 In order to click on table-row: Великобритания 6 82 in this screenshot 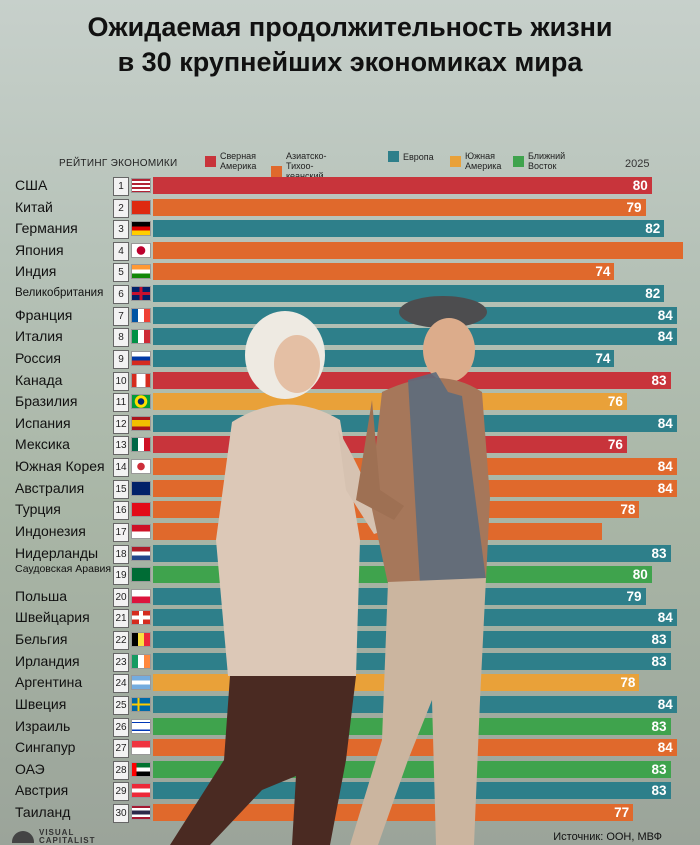, I will do `click(350, 294)`.